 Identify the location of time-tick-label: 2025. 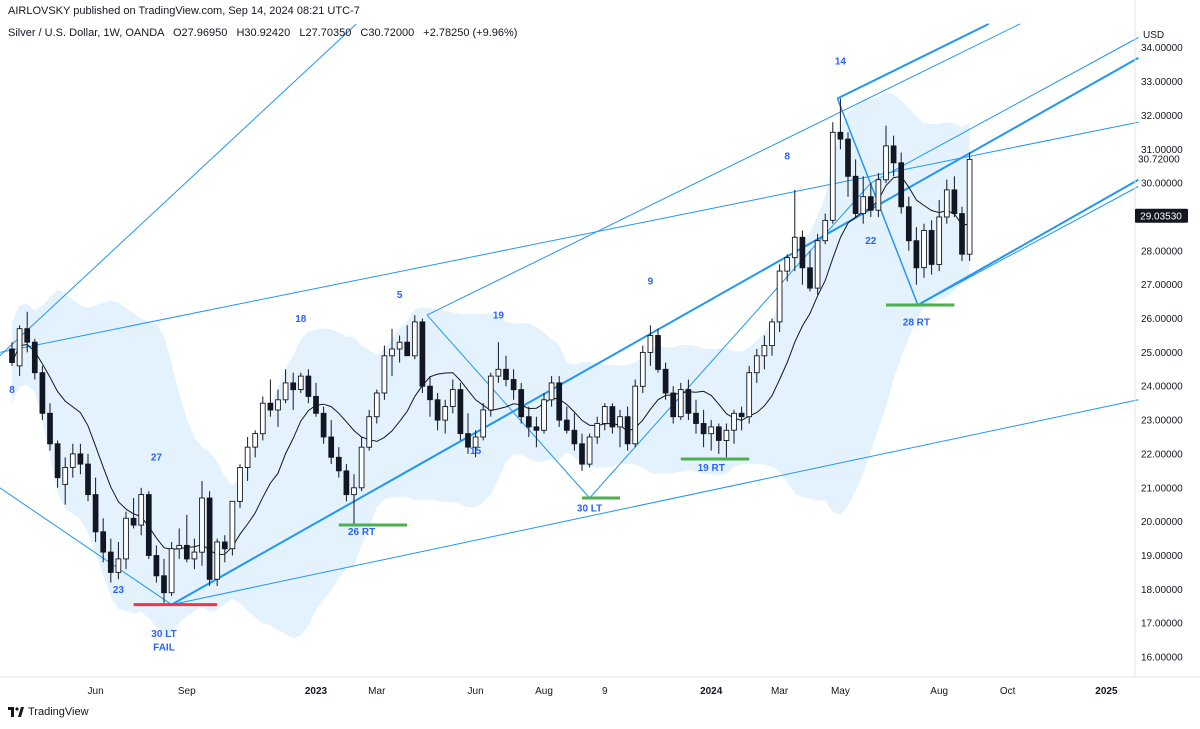
(1106, 691).